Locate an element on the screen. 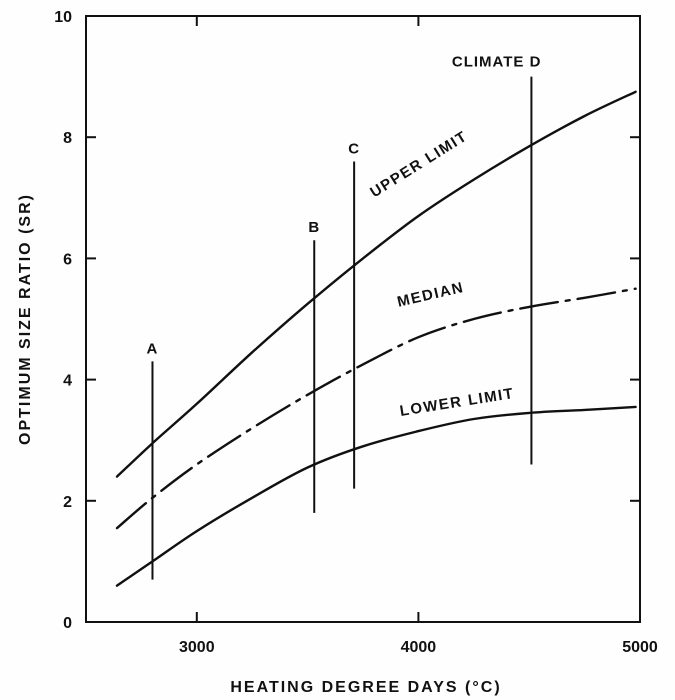 This screenshot has height=700, width=675. climate-marker-label-climate-d: CLIMATE D is located at coordinates (497, 62).